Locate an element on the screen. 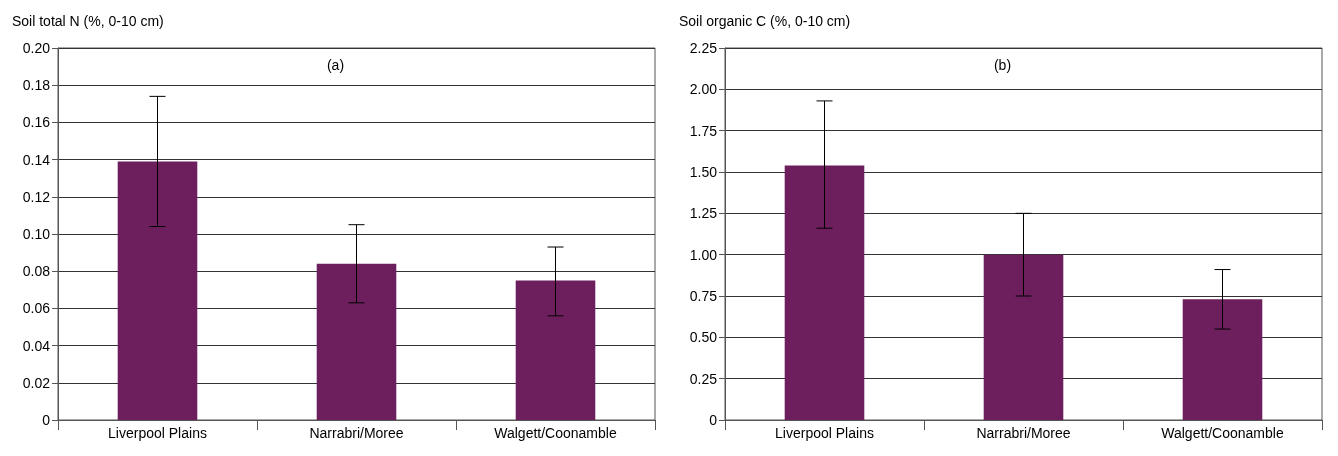  y-tick-label: 0.20 is located at coordinates (36, 48).